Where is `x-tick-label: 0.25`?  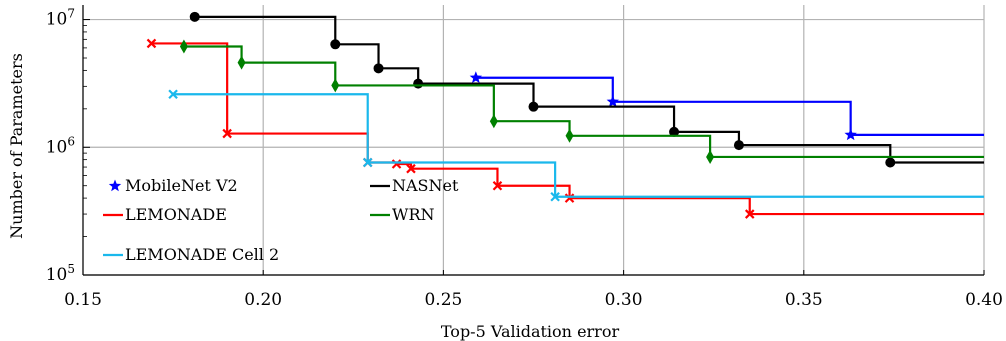 x-tick-label: 0.25 is located at coordinates (443, 300).